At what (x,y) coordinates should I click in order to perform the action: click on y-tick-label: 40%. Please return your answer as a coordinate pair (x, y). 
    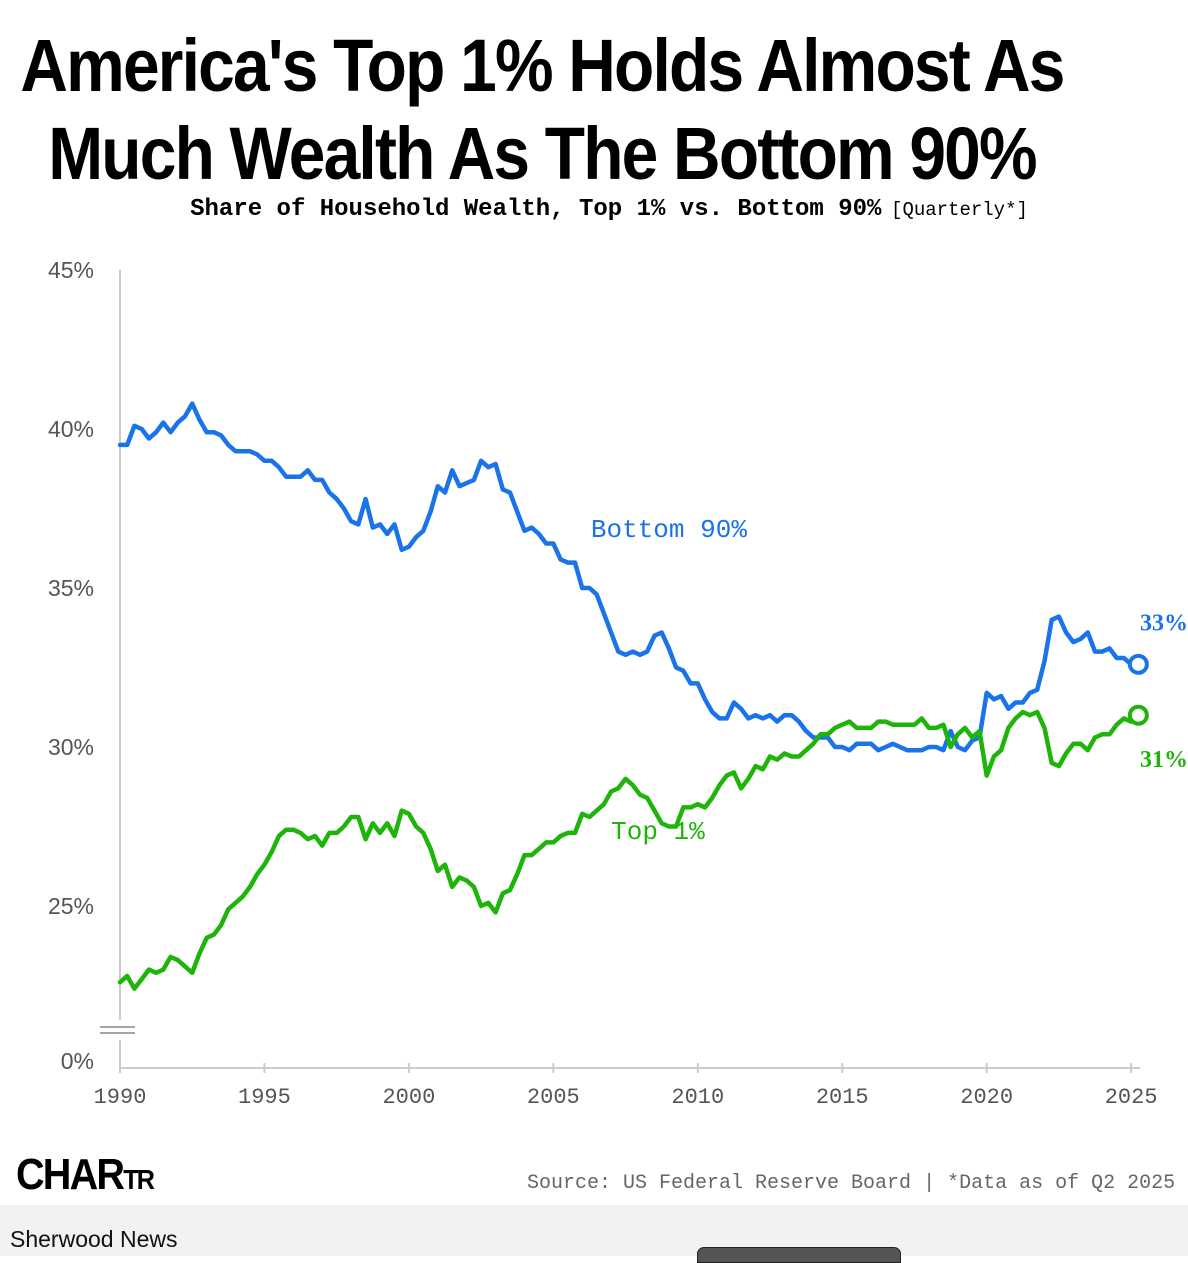
    Looking at the image, I should click on (71, 429).